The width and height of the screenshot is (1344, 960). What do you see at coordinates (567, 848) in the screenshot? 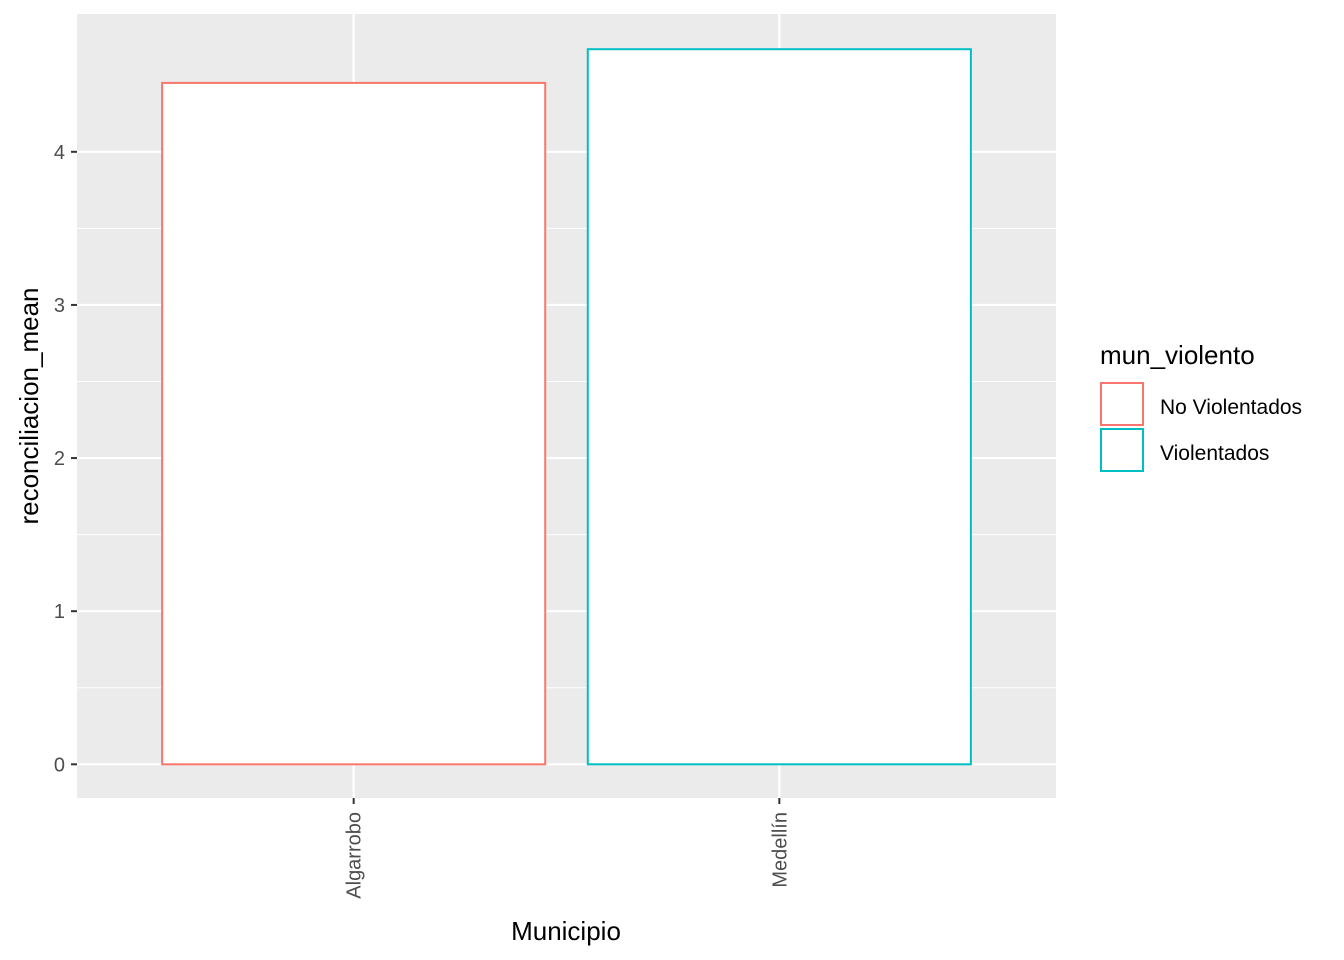
I see `x-axis: Algarrobo Medellín` at bounding box center [567, 848].